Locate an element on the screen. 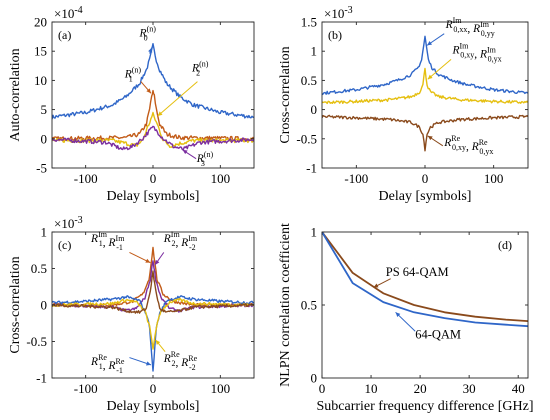 This screenshot has width=550, height=420. axes-box is located at coordinates (425, 305).